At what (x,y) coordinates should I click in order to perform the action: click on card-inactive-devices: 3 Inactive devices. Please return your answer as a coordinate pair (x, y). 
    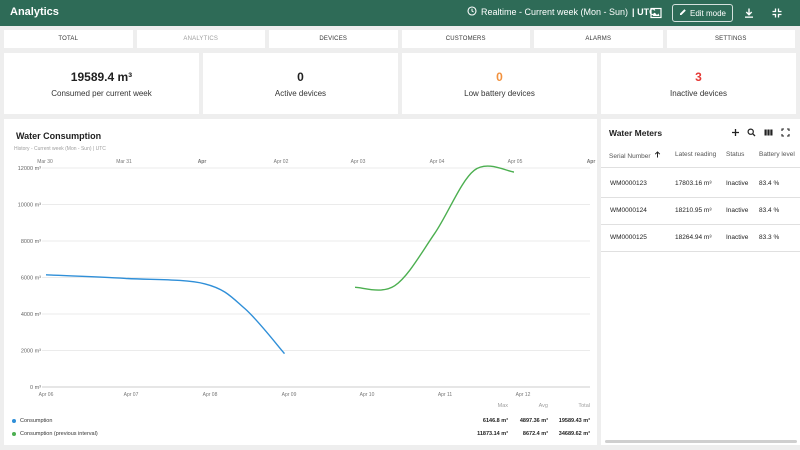
    Looking at the image, I should click on (698, 83).